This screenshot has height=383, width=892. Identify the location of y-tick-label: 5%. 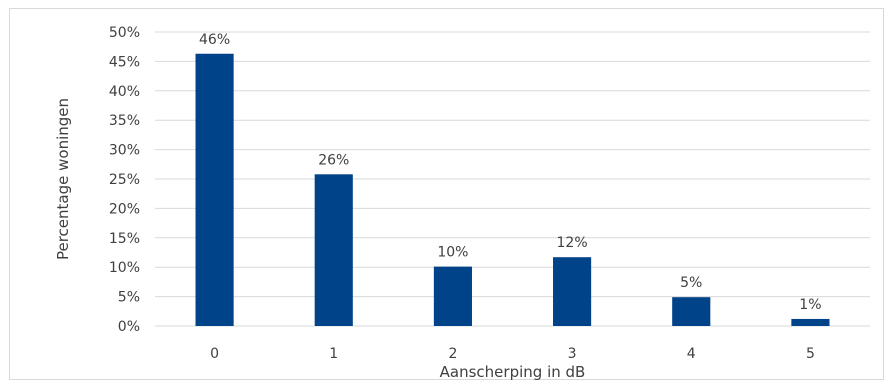
(129, 298).